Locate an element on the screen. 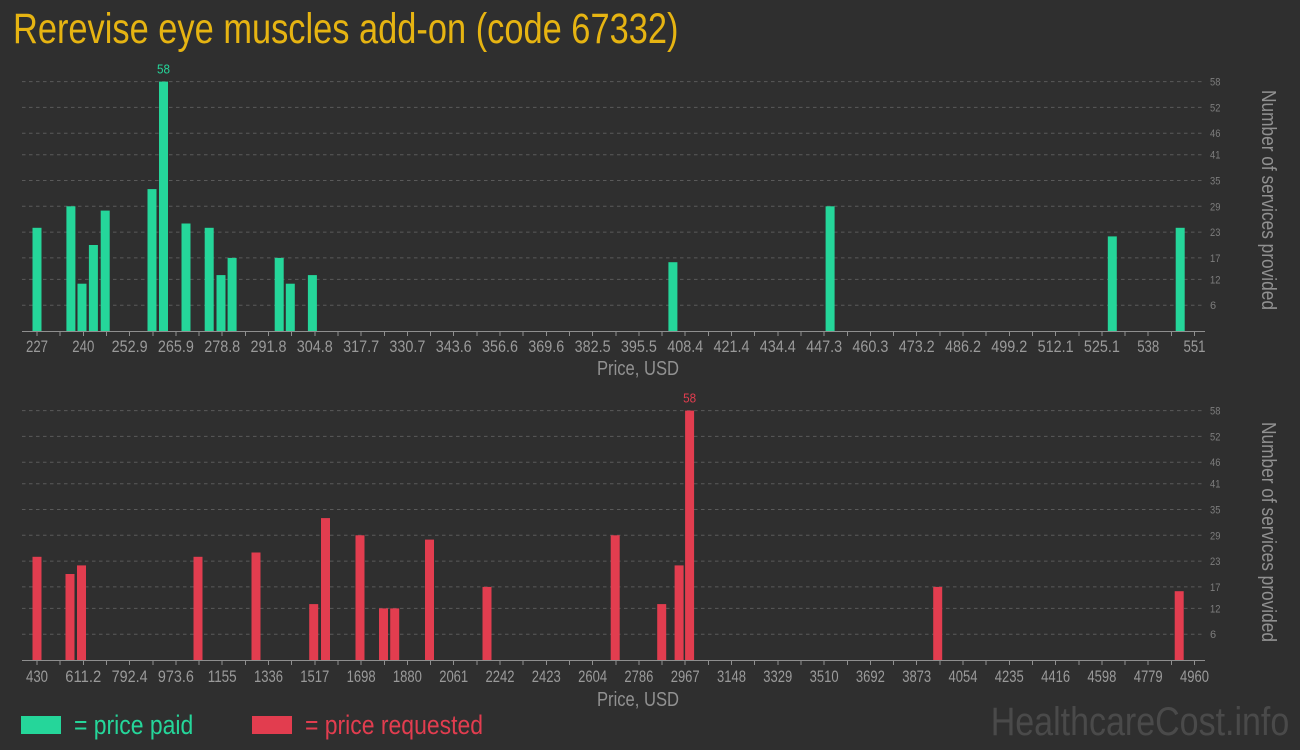 This screenshot has width=1300, height=750. x-tick-label: 2967 is located at coordinates (685, 676).